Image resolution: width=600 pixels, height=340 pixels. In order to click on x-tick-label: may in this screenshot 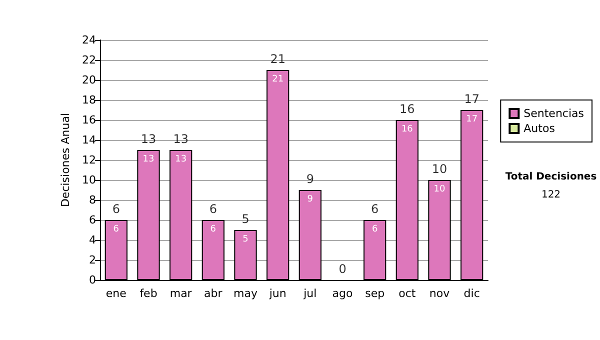, I will do `click(246, 293)`.